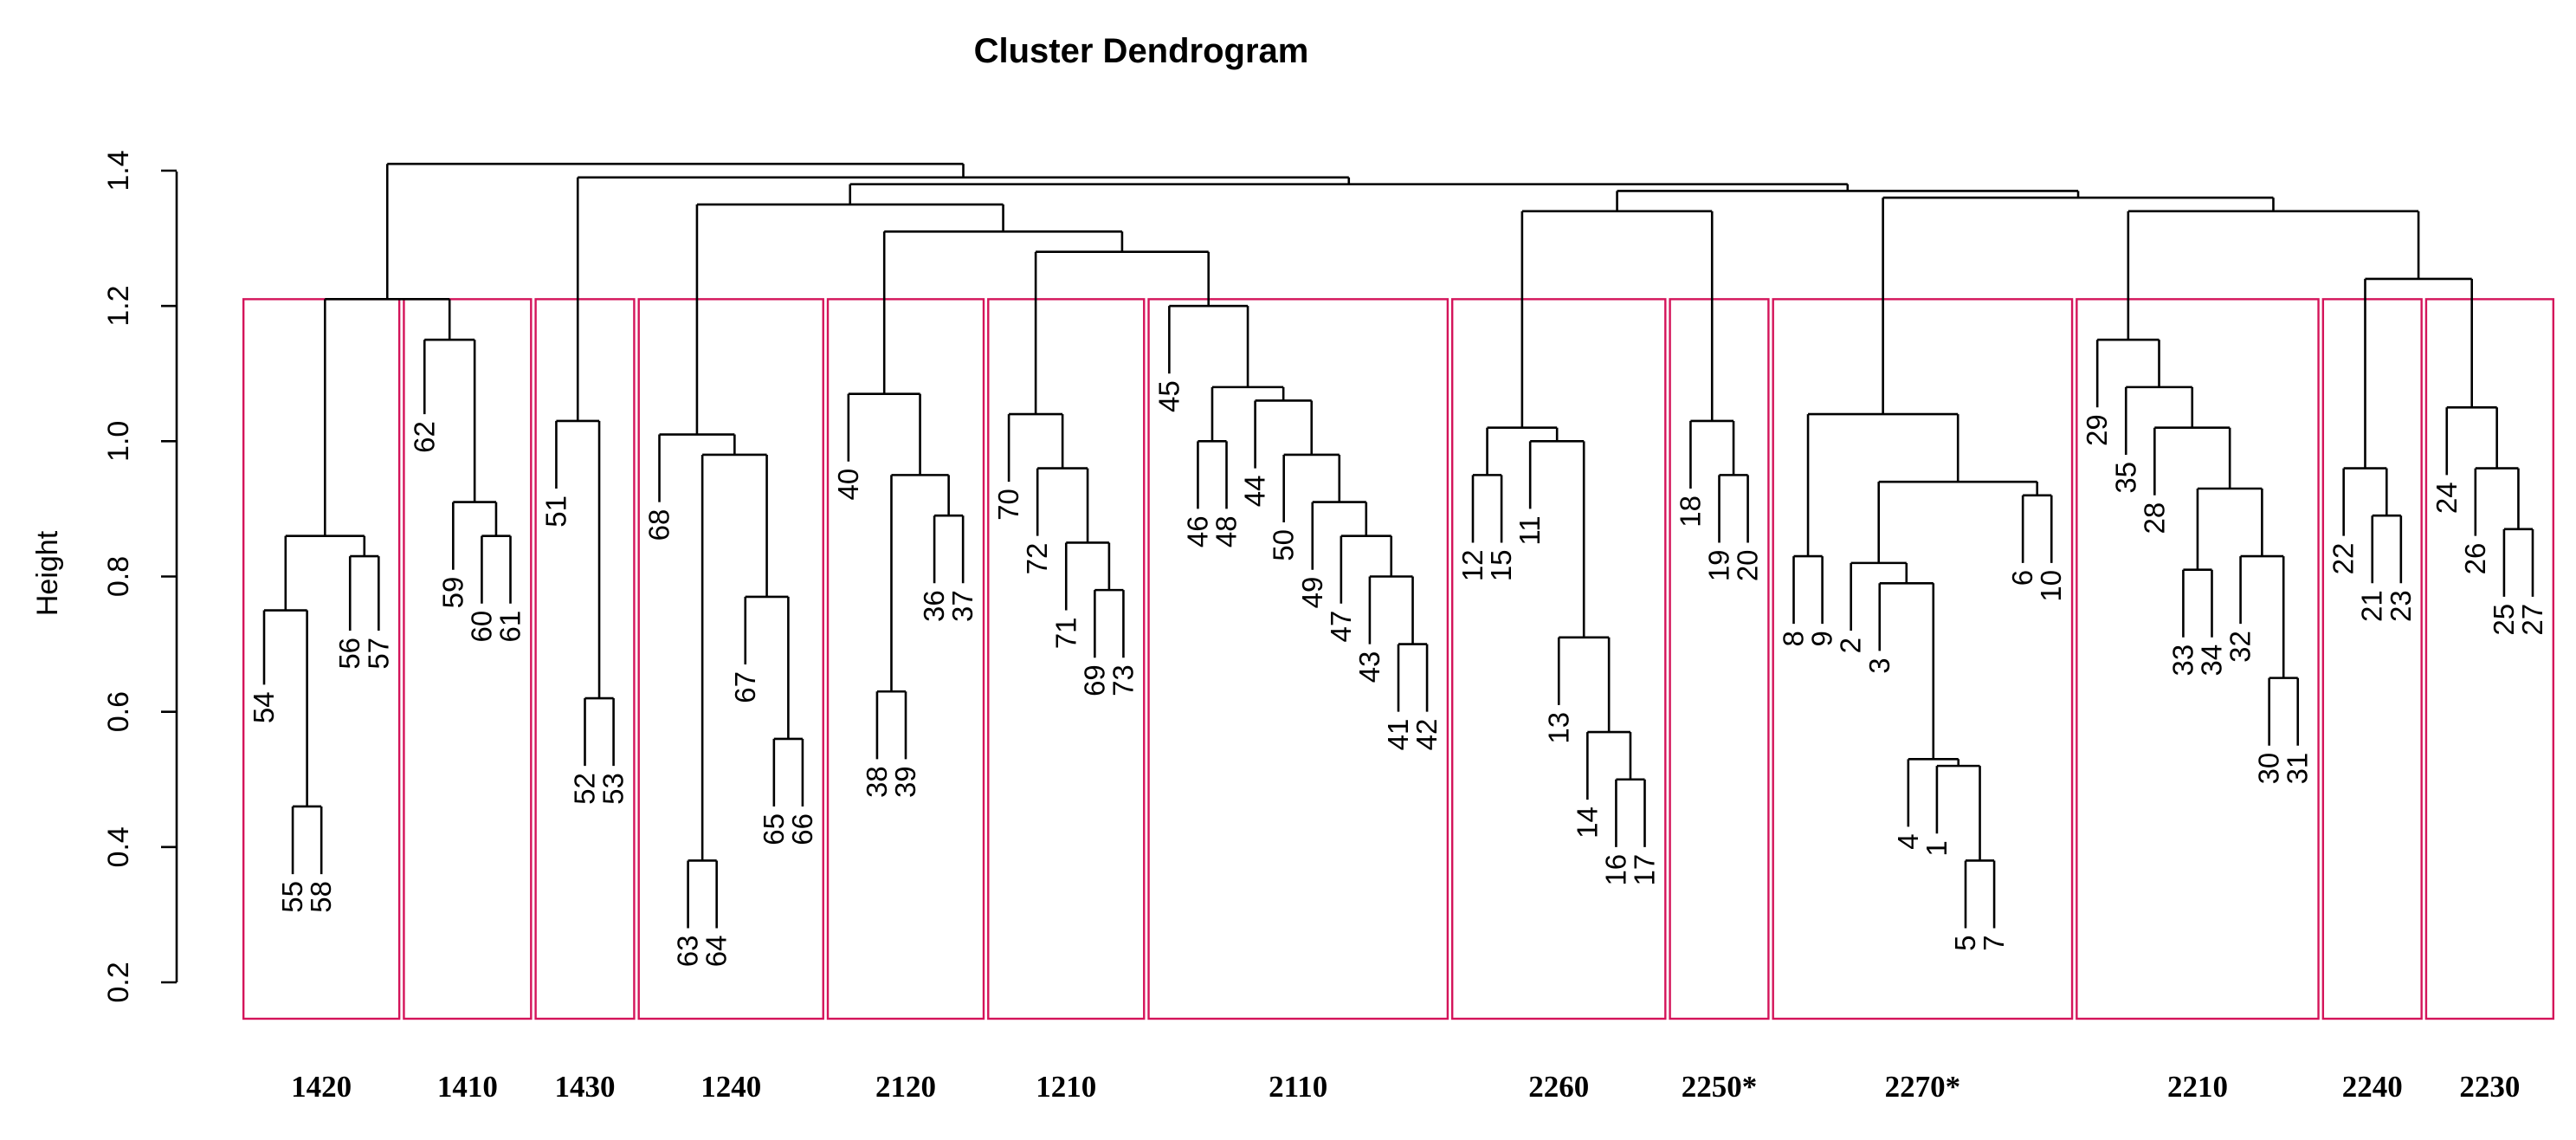  Describe the element at coordinates (321, 1087) in the screenshot. I see `group-label: 1420` at that location.